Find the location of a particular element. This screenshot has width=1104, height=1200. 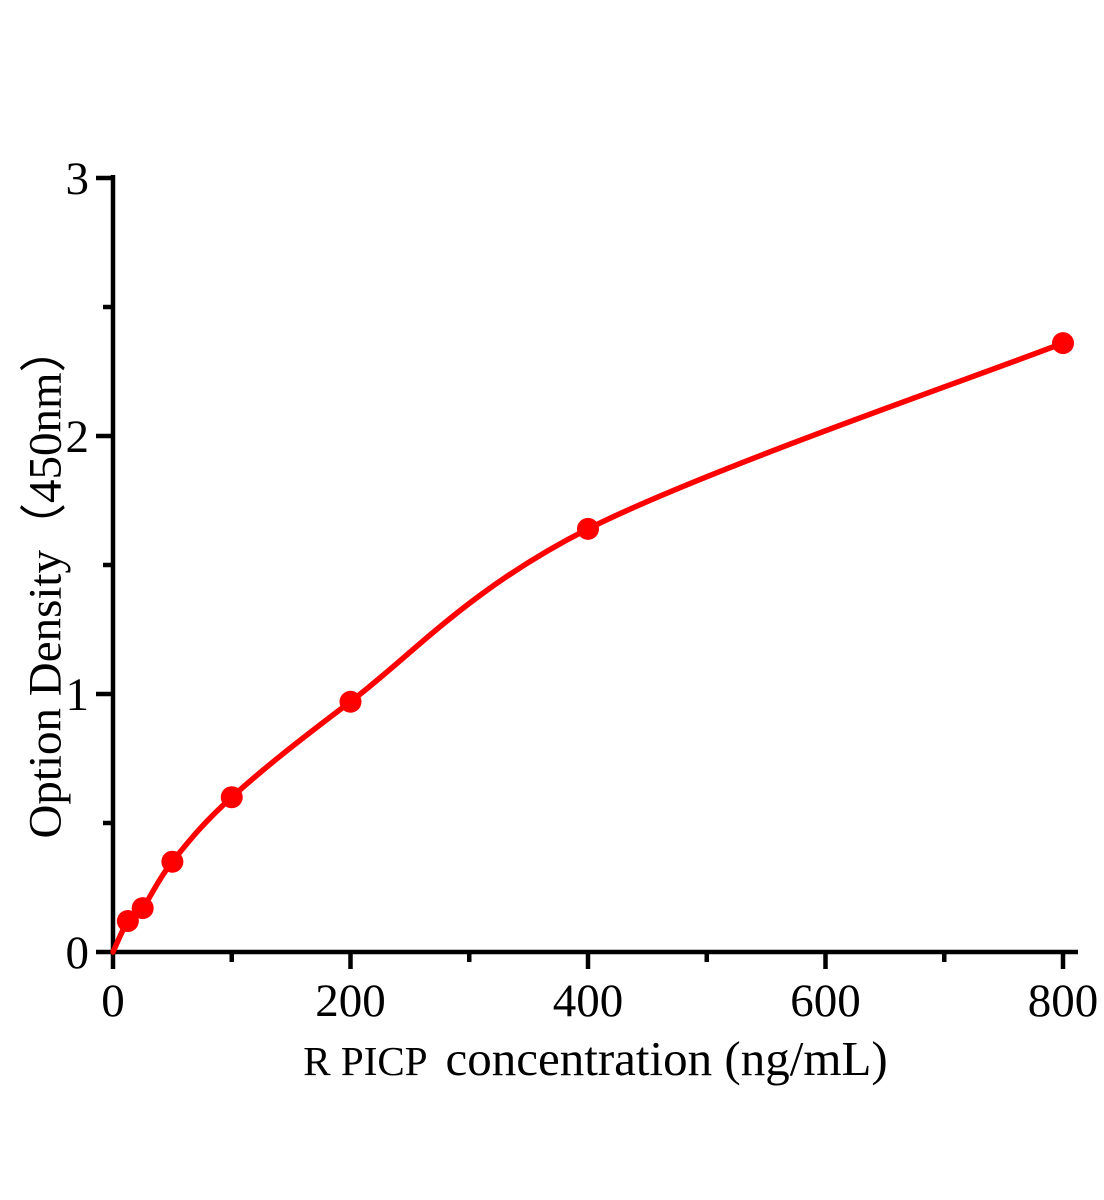

y-tick-label: 1 is located at coordinates (78, 695).